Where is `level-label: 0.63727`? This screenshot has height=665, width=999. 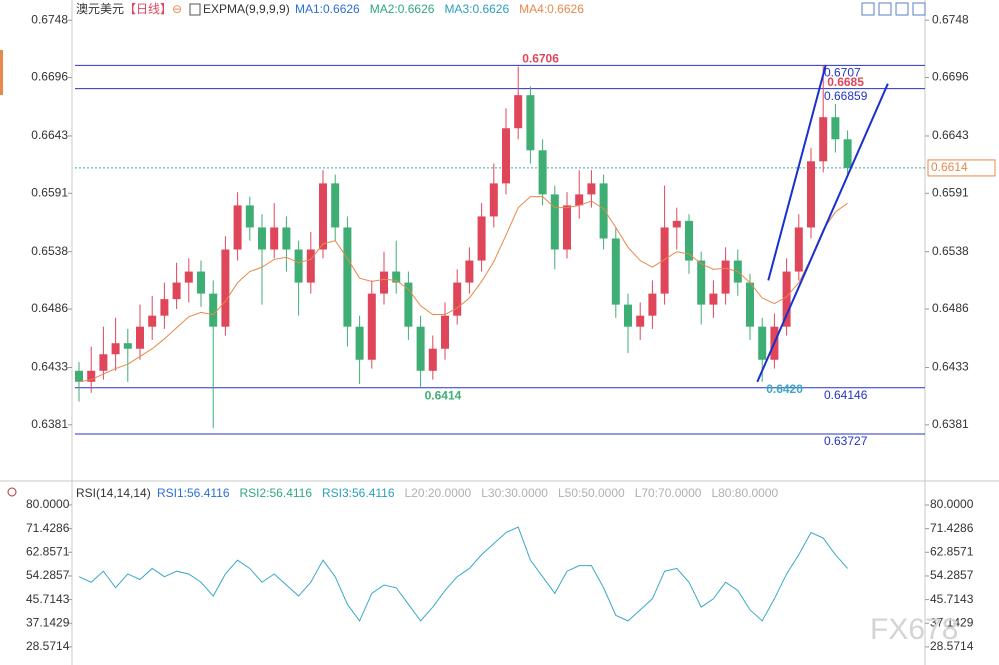
level-label: 0.63727 is located at coordinates (846, 441).